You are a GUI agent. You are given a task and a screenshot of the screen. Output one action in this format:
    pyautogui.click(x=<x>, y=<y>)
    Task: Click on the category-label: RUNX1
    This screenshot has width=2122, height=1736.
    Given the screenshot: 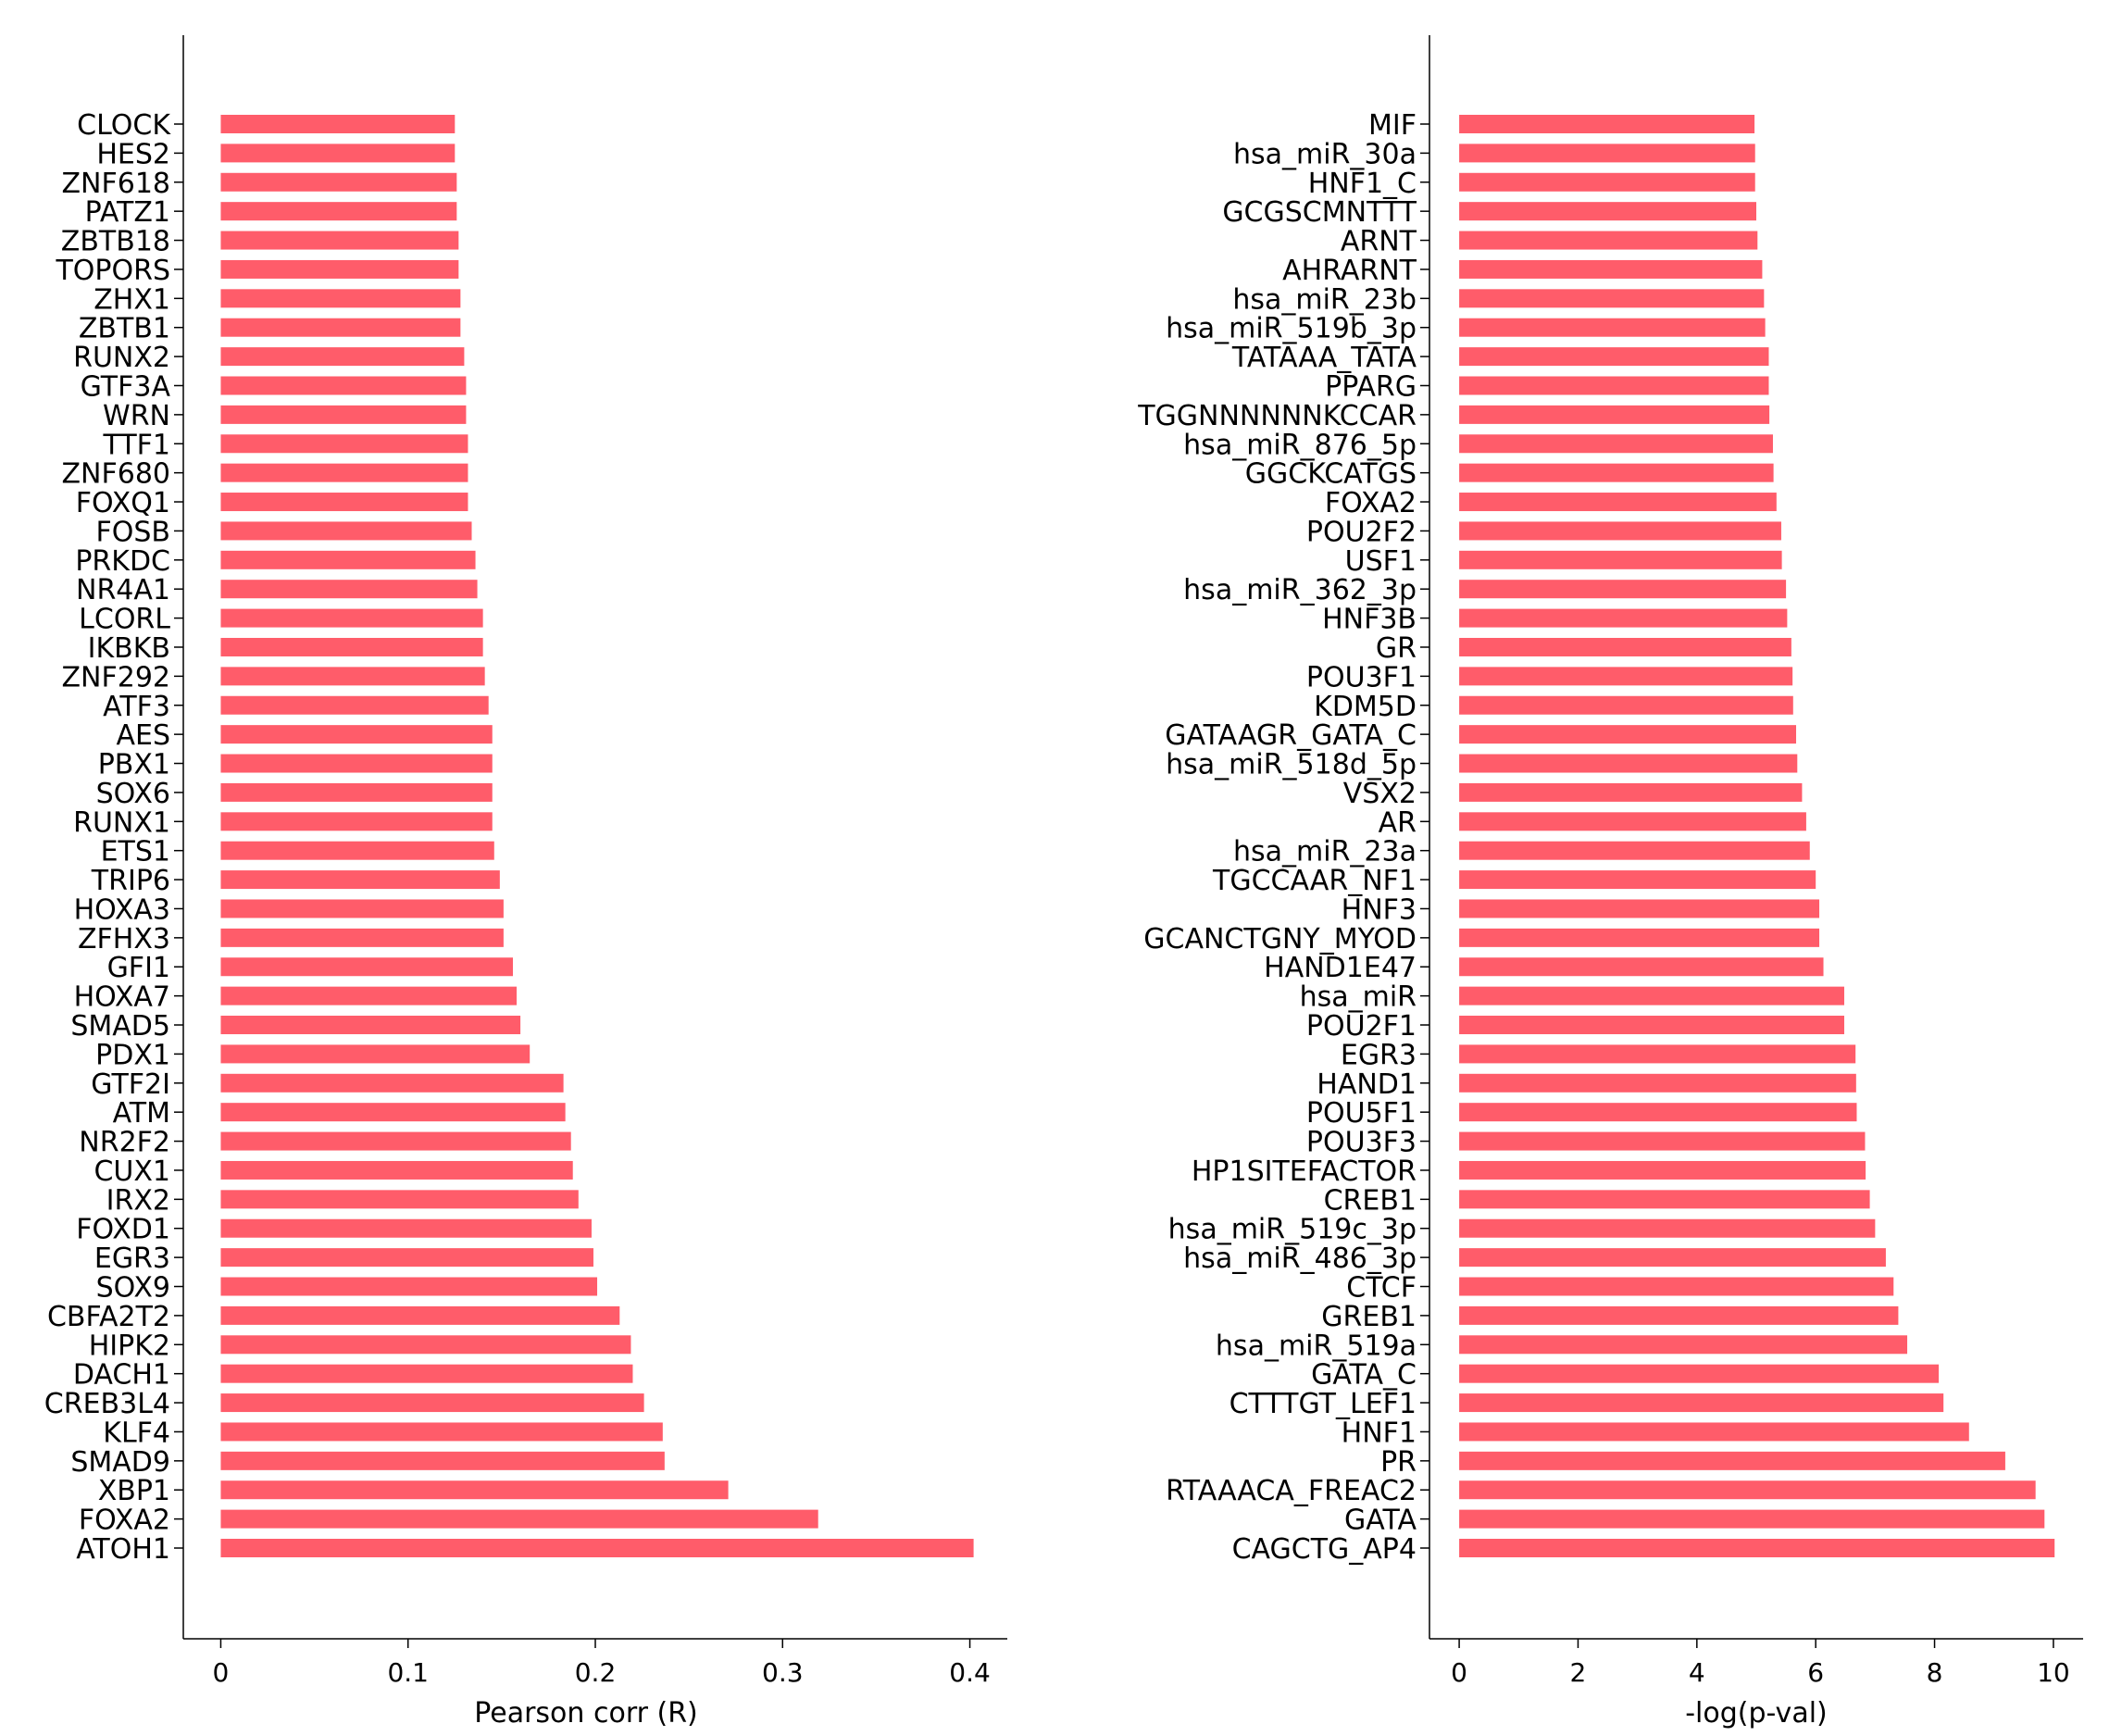 What is the action you would take?
    pyautogui.click(x=121, y=822)
    